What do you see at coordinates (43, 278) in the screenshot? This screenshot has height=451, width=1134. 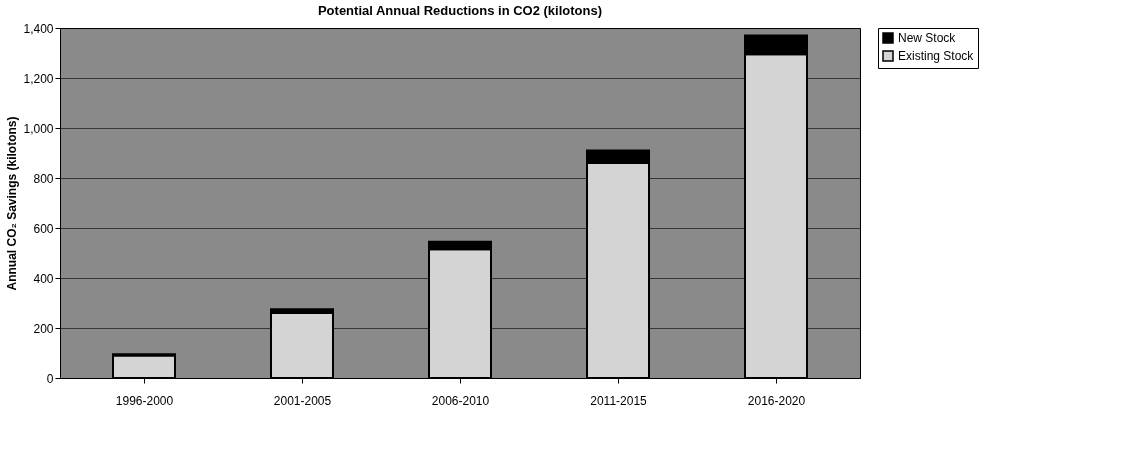 I see `y-tick-label: 400` at bounding box center [43, 278].